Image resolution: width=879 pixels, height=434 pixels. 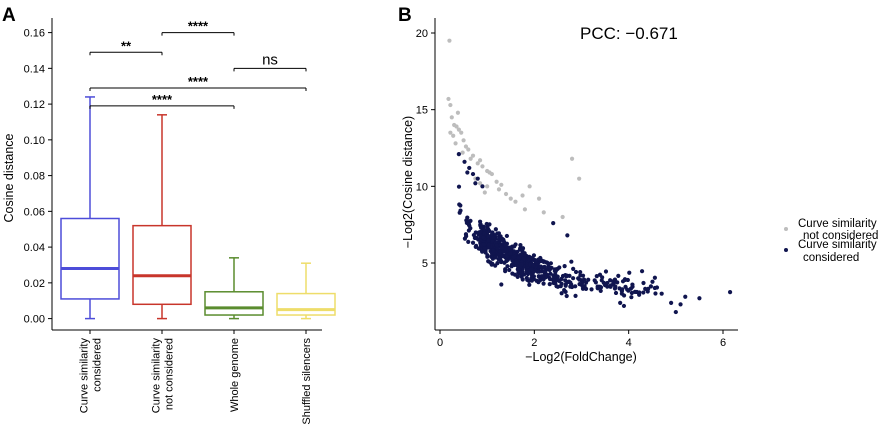 I want to click on y-tick-label: 0.00, so click(x=34, y=320).